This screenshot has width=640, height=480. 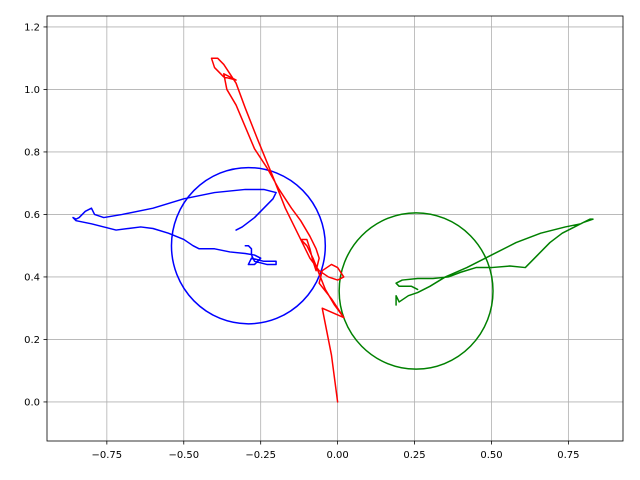 What do you see at coordinates (32, 277) in the screenshot?
I see `y-tick-label: 0.4` at bounding box center [32, 277].